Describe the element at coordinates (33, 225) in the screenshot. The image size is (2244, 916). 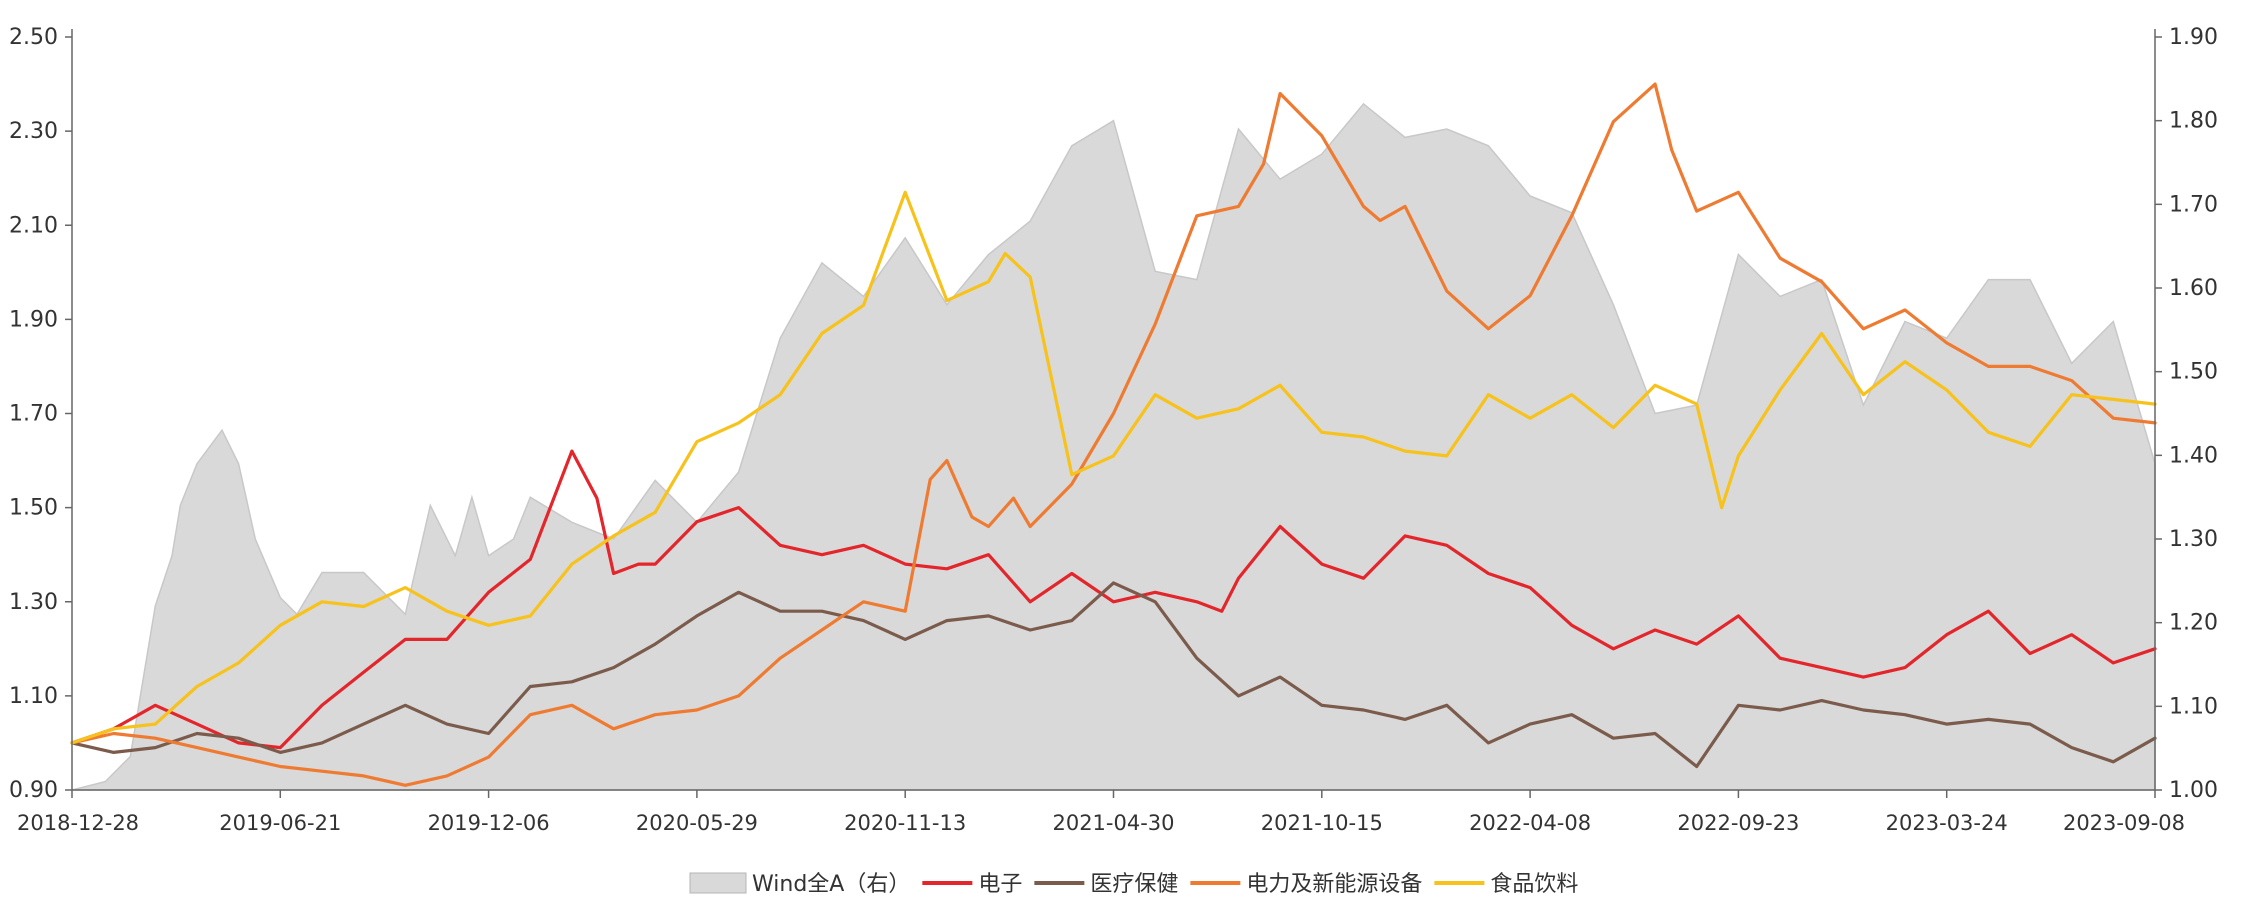
I see `y-left-tick-label: 2.10` at that location.